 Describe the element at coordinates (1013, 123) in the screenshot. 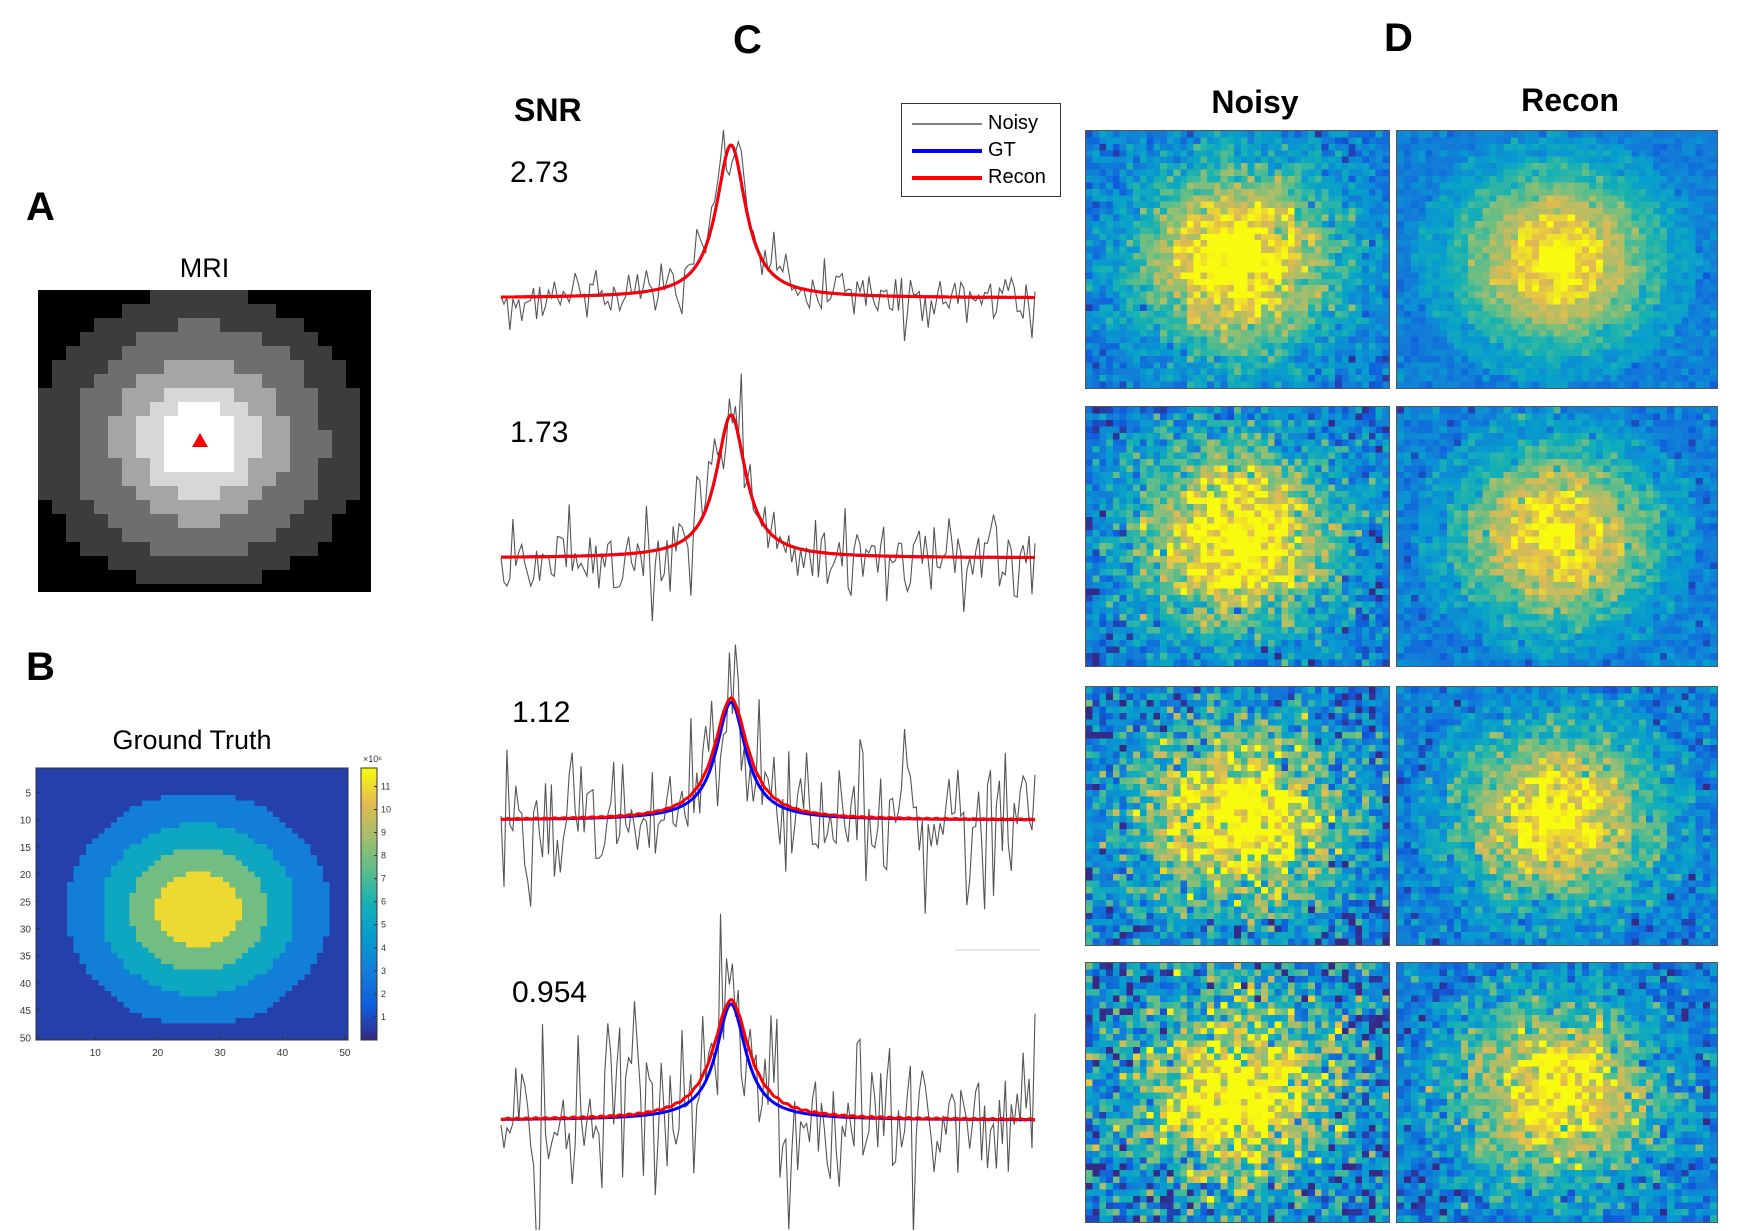

I see `legend-label-noisy: Noisy` at that location.